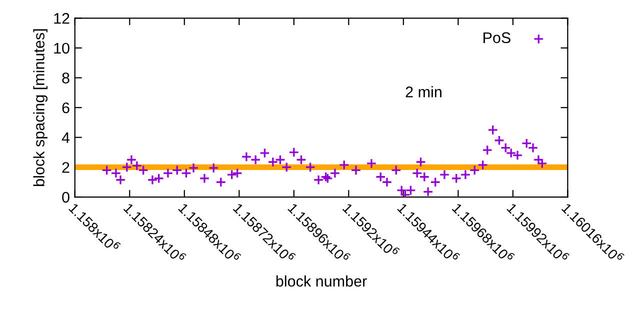 The image size is (640, 330). What do you see at coordinates (321, 281) in the screenshot?
I see `x-axis-title: block number` at bounding box center [321, 281].